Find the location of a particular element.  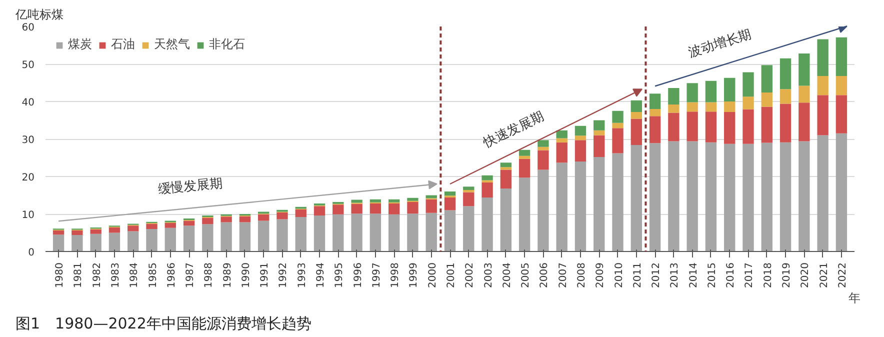

y-tick-label: 0 is located at coordinates (31, 253).